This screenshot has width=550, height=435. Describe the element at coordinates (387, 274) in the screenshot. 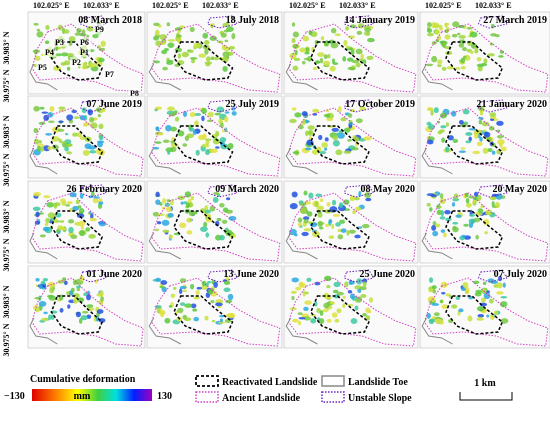

I see `panel-date: 25 June 2020` at that location.